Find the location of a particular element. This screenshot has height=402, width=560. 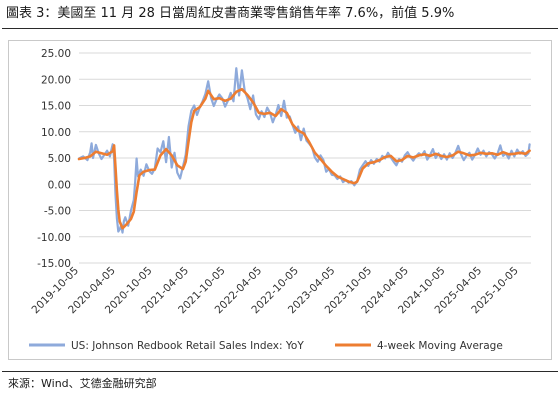

y-tick-label: 5.00 is located at coordinates (59, 159).